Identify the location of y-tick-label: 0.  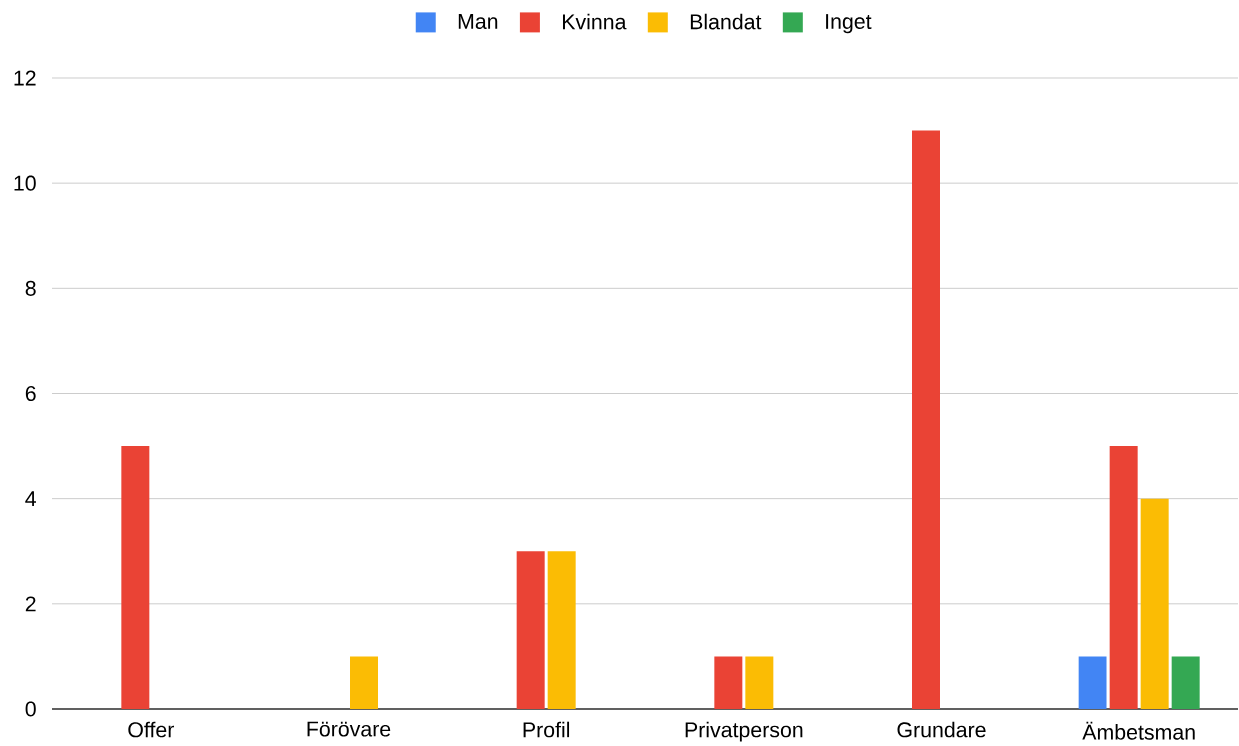
(30, 709).